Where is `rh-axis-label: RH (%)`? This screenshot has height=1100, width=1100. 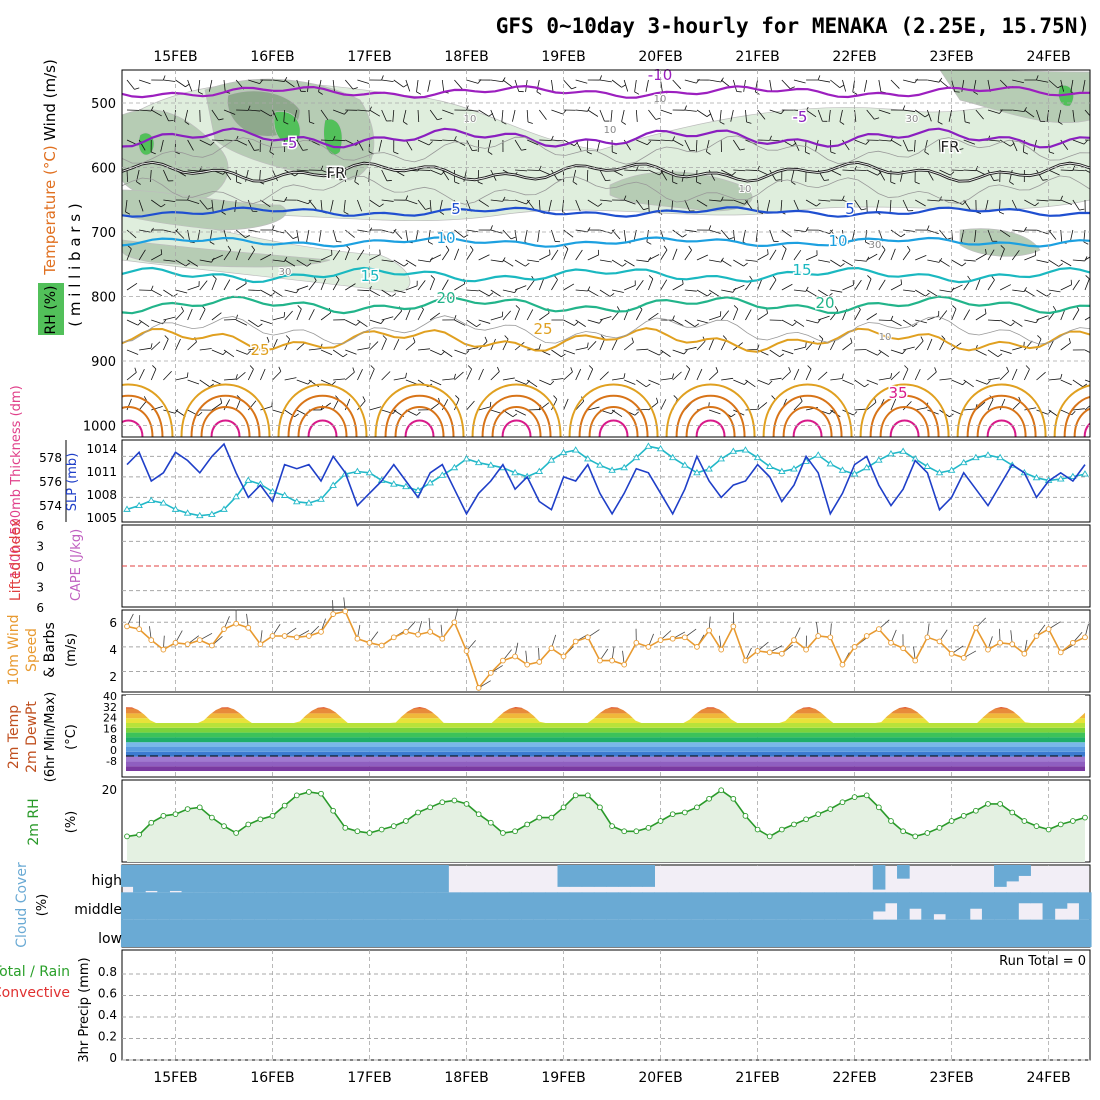
rh-axis-label: RH (%) is located at coordinates (51, 310).